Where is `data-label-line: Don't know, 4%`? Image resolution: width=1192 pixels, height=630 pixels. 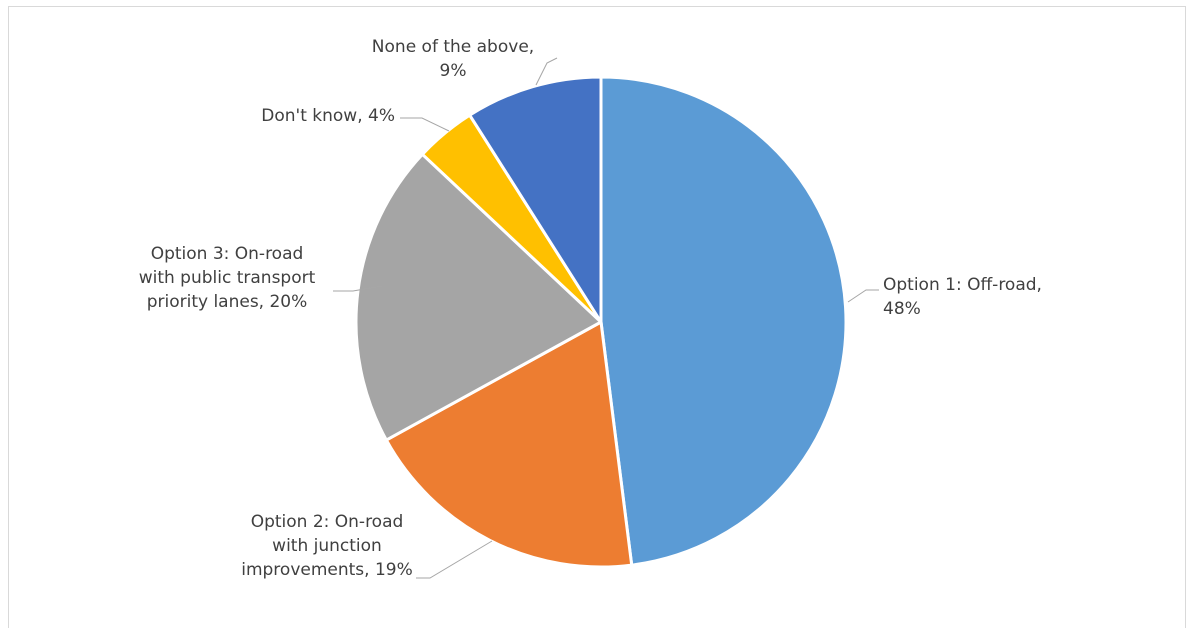 data-label-line: Don't know, 4% is located at coordinates (328, 116).